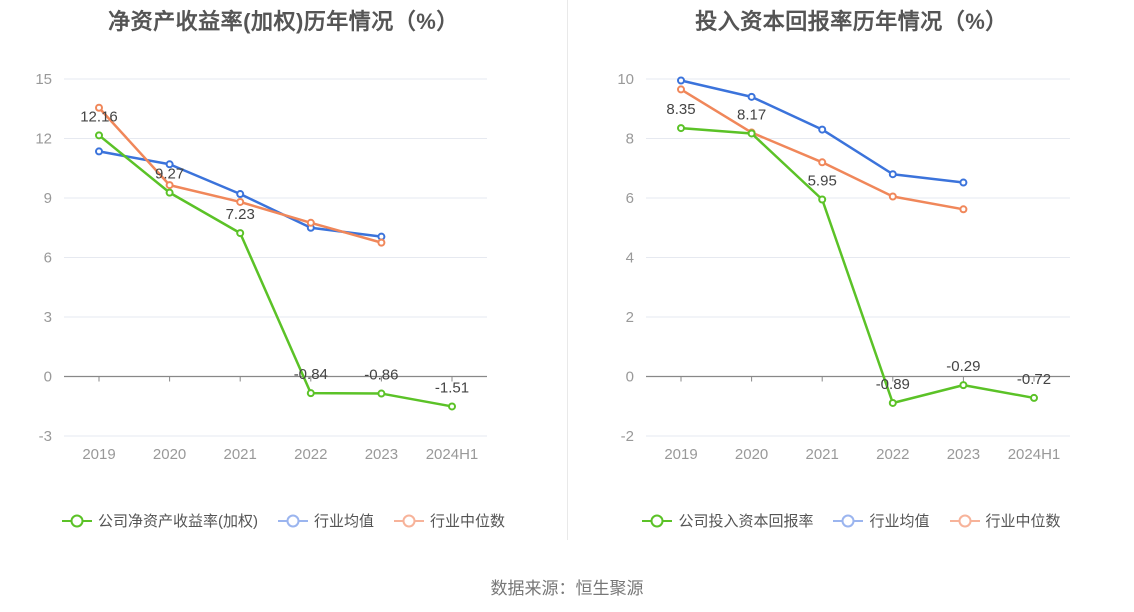 This screenshot has width=1134, height=612. I want to click on y-tick-label: -2, so click(627, 436).